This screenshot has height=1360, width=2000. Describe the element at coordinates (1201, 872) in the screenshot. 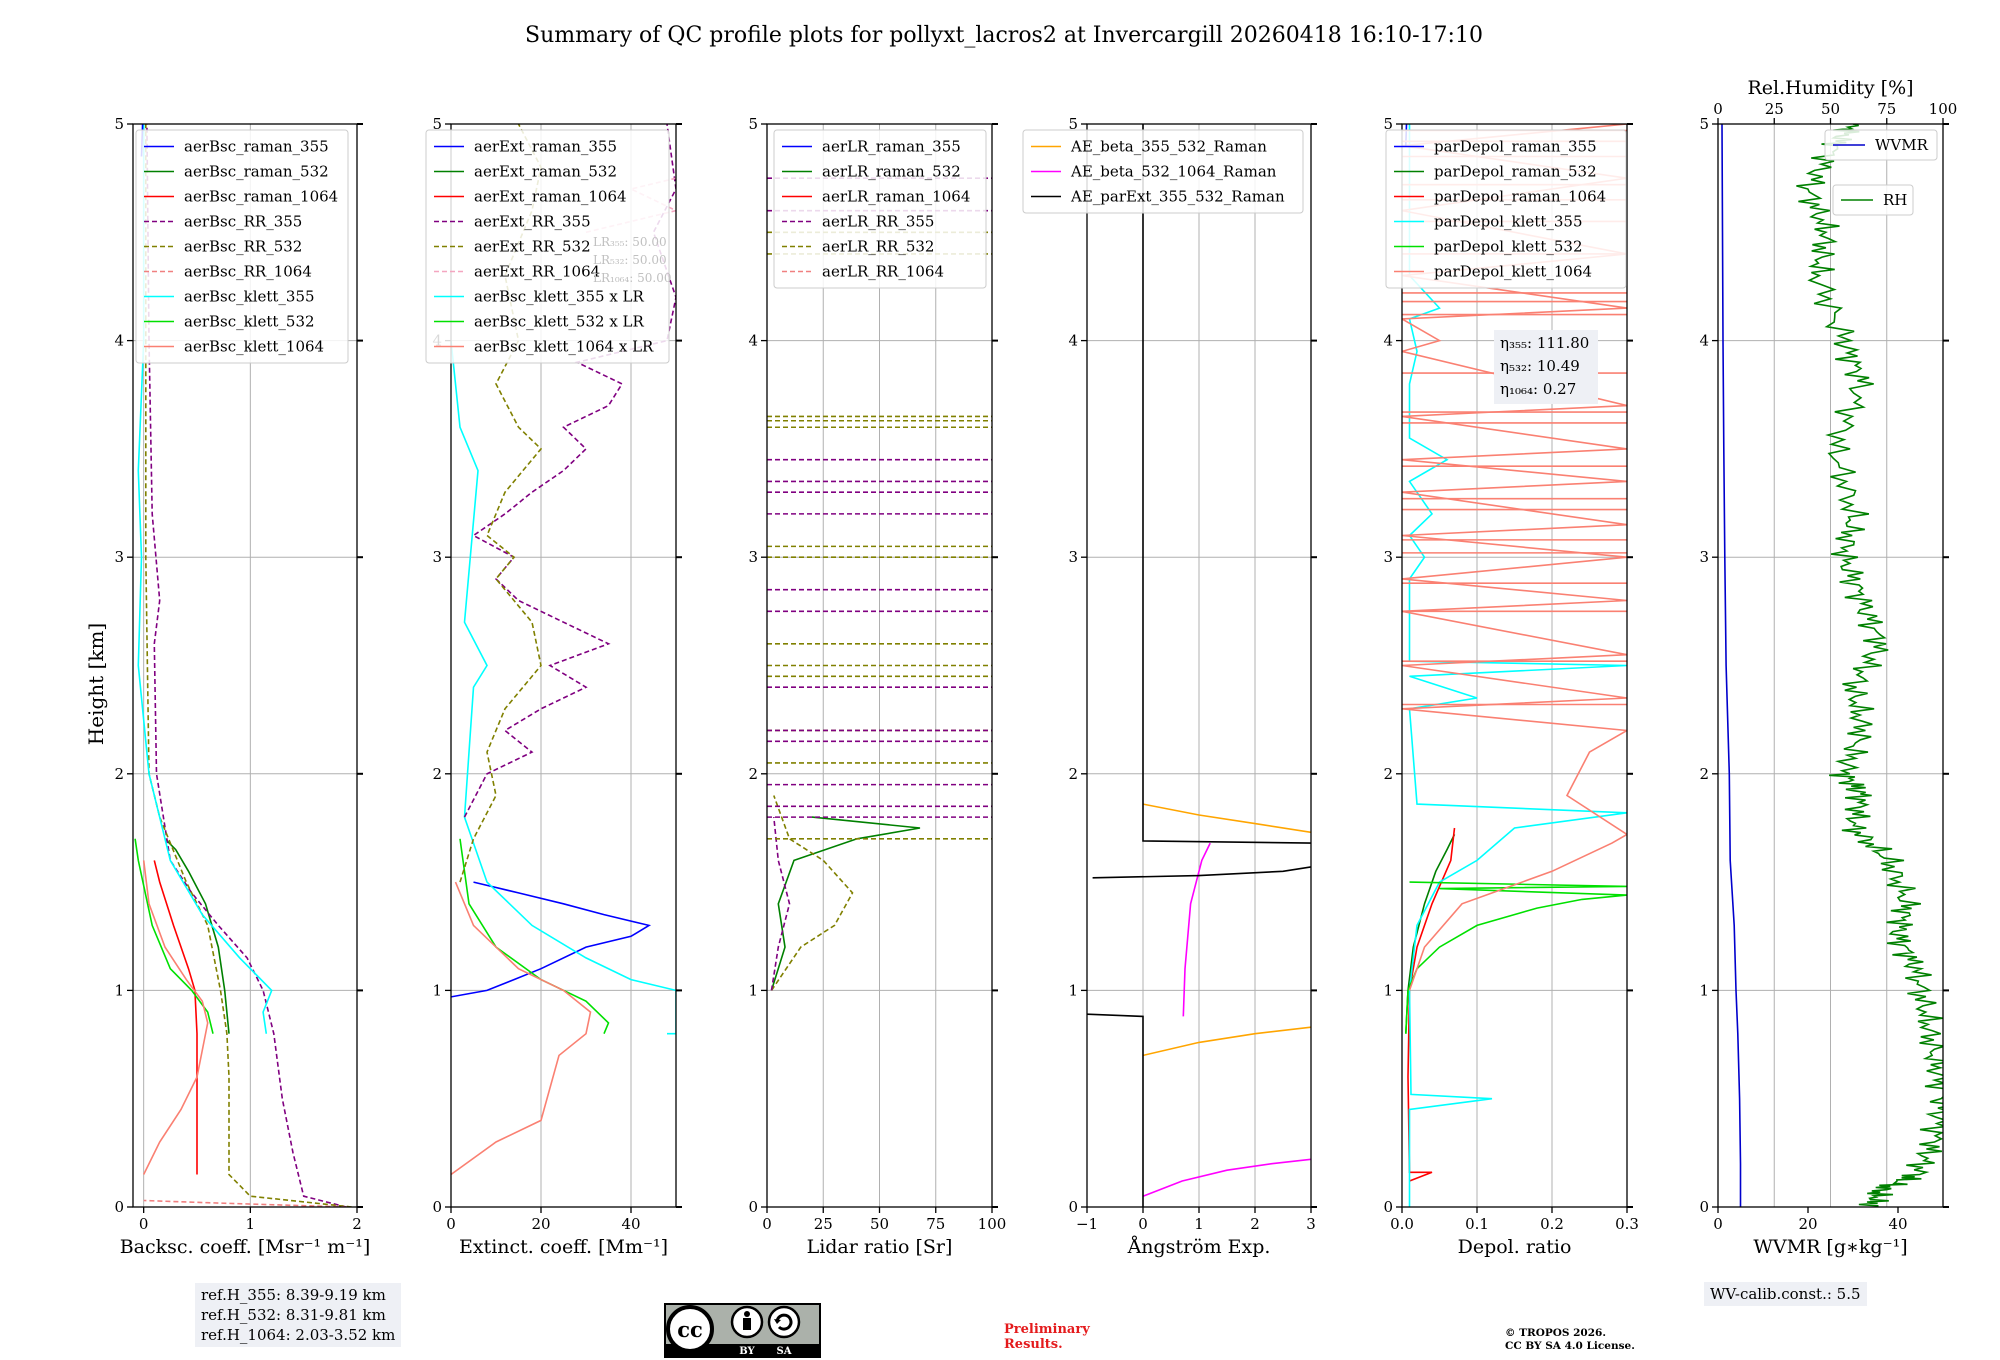

I see `series-AE_parExt_355_532_Raman_b` at that location.